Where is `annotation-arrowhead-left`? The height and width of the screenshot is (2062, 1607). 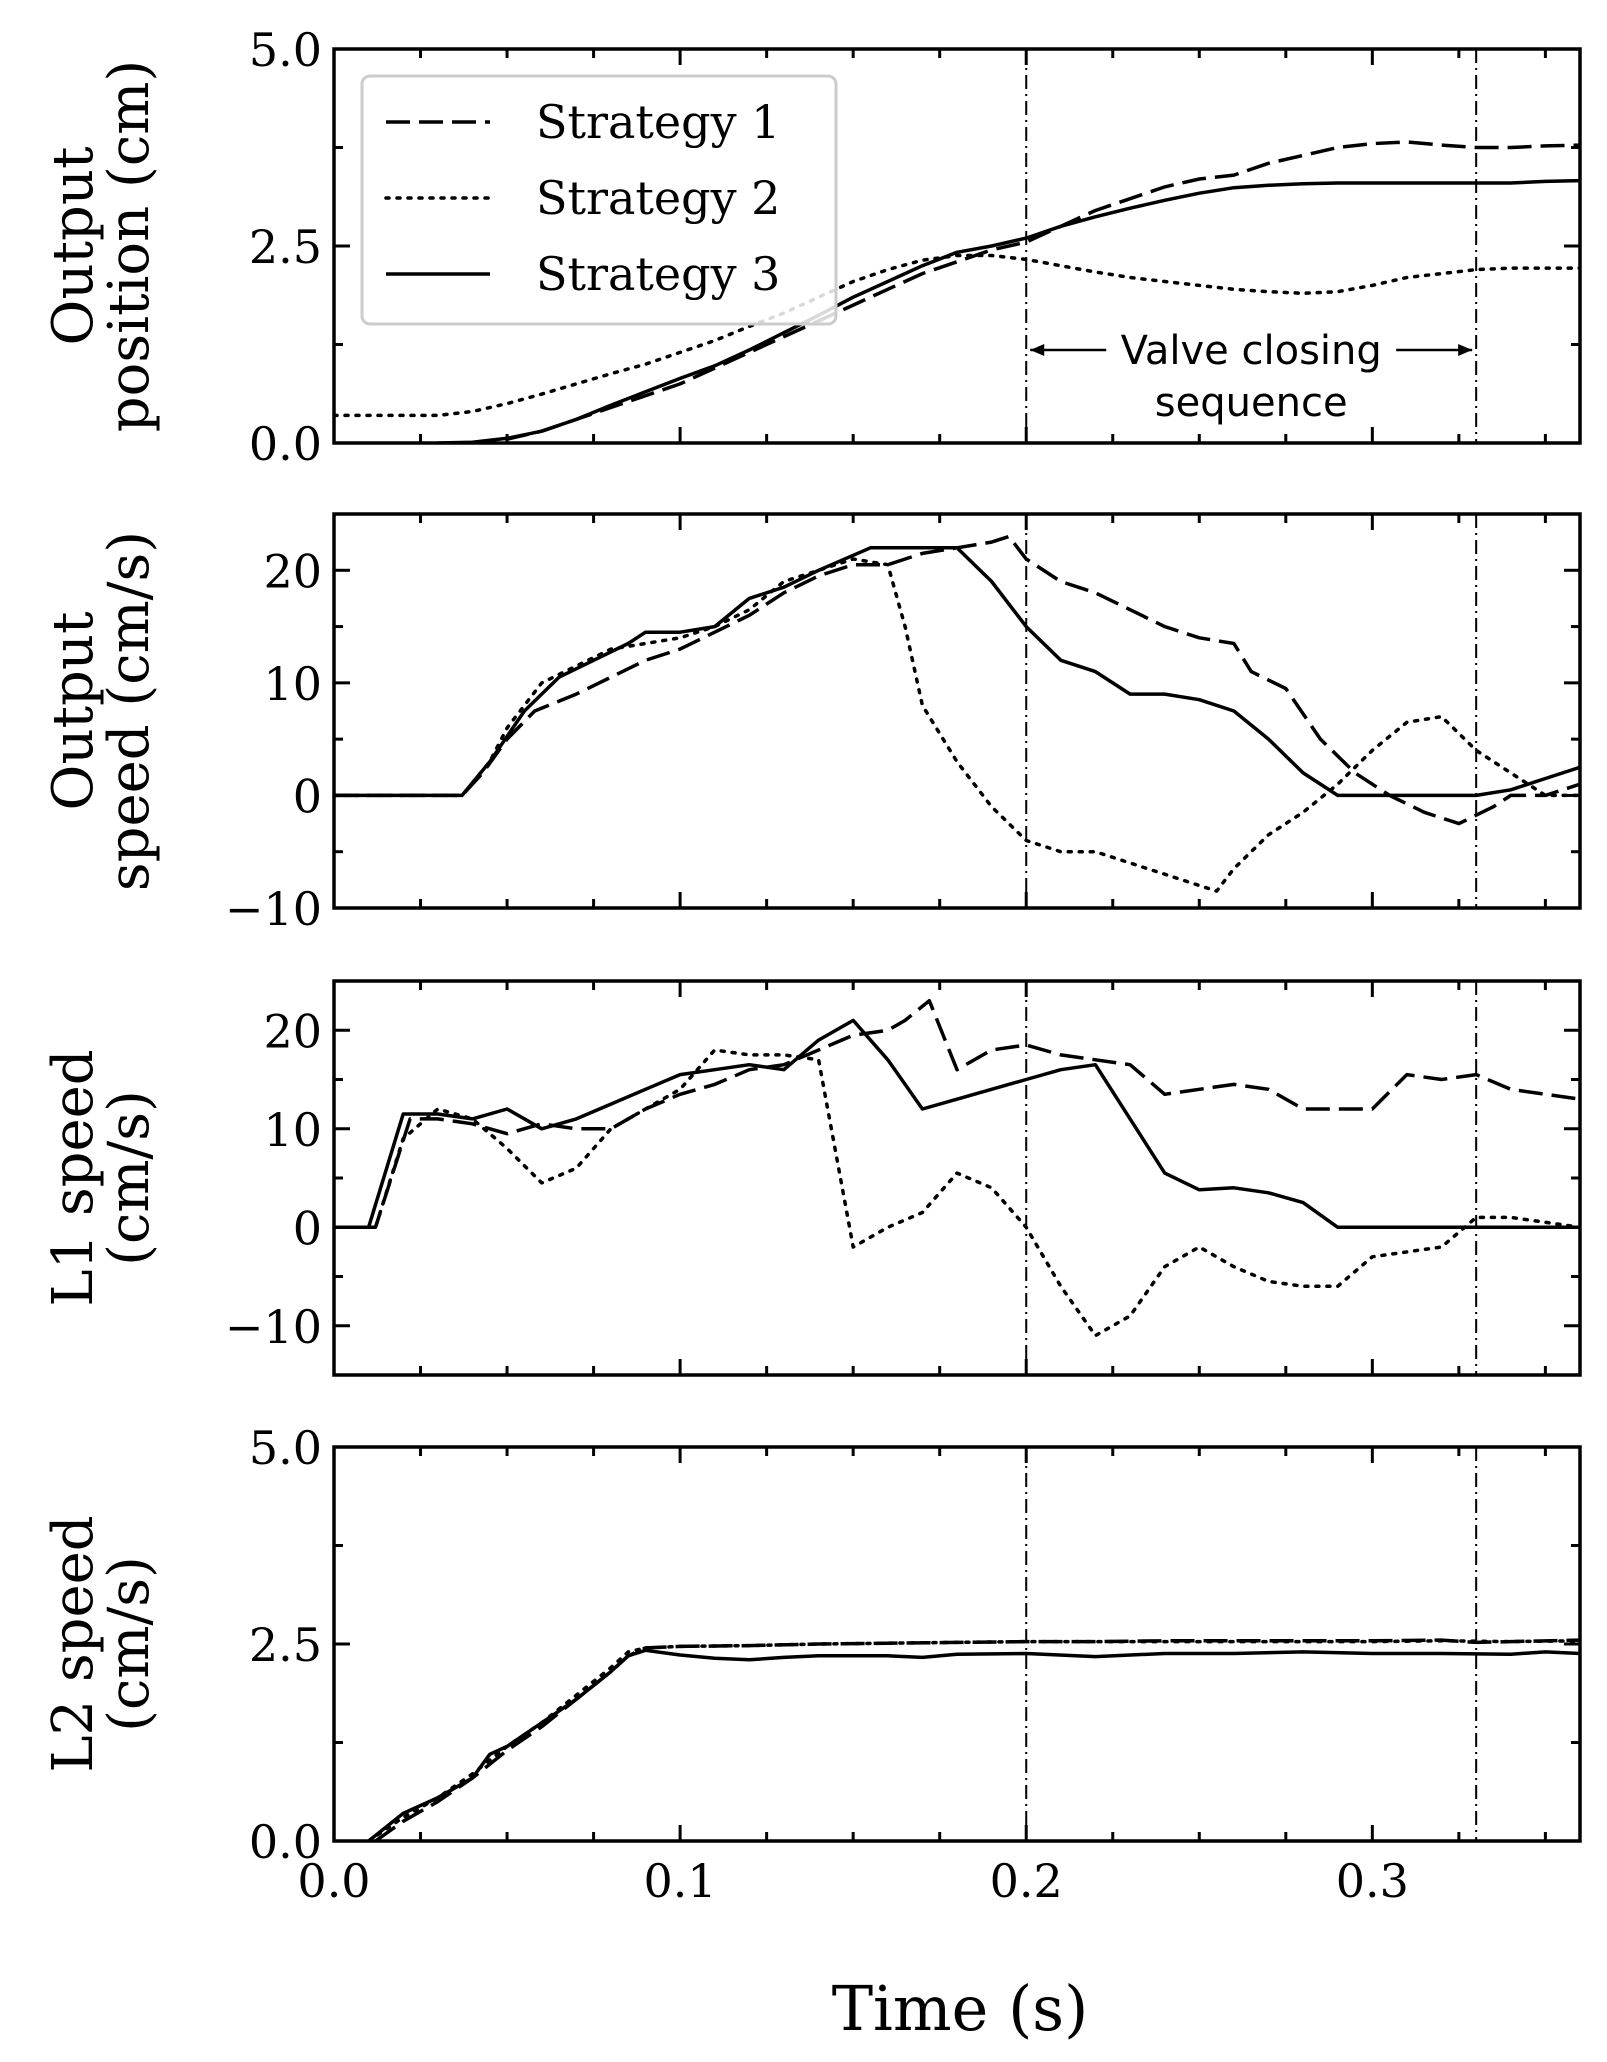
annotation-arrowhead-left is located at coordinates (1037, 350).